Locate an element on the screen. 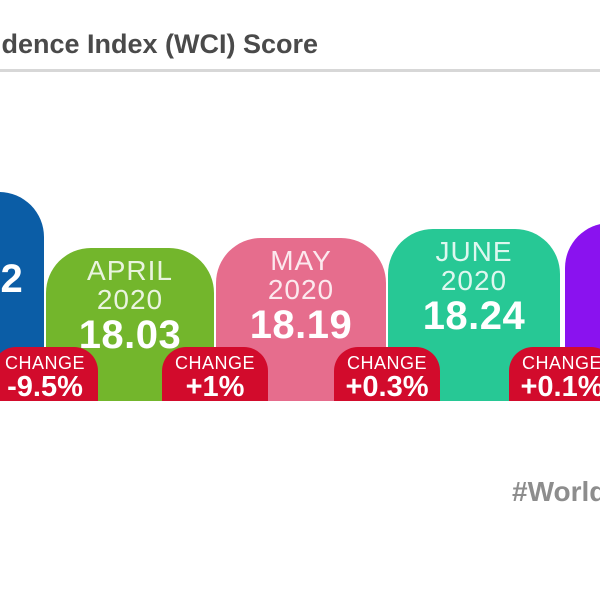 Image resolution: width=600 pixels, height=600 pixels. change-badge-march-april: CHANGE -9.5% is located at coordinates (49, 375).